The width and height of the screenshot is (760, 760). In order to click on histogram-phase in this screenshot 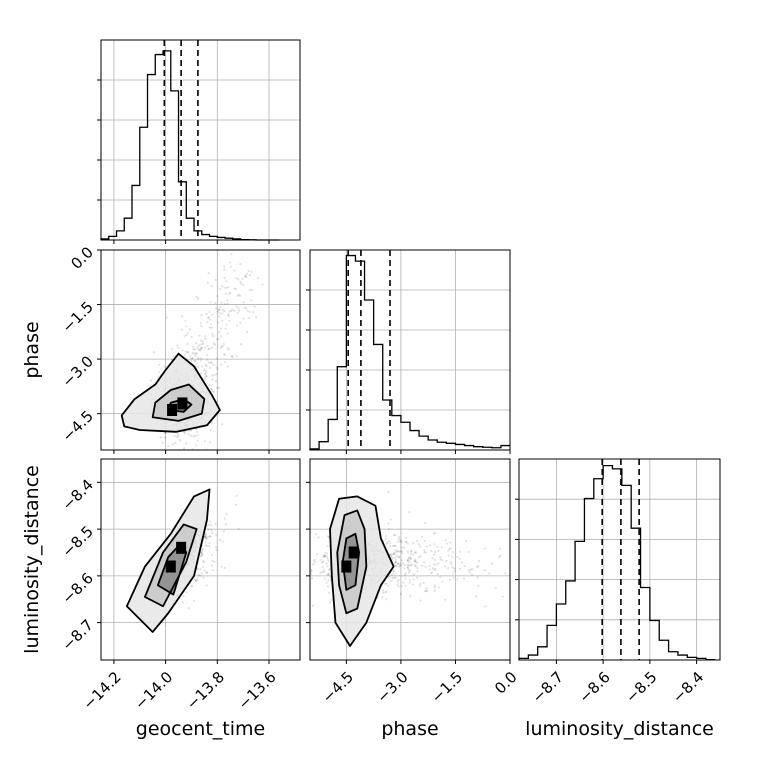, I will do `click(409, 352)`.